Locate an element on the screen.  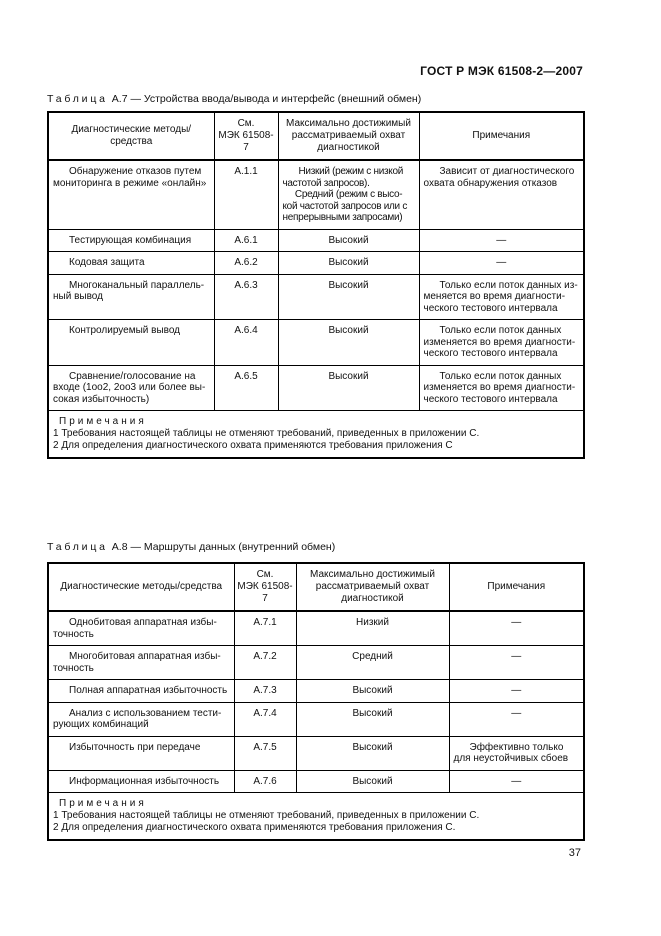
cell-coverage: Низкий is located at coordinates (372, 628).